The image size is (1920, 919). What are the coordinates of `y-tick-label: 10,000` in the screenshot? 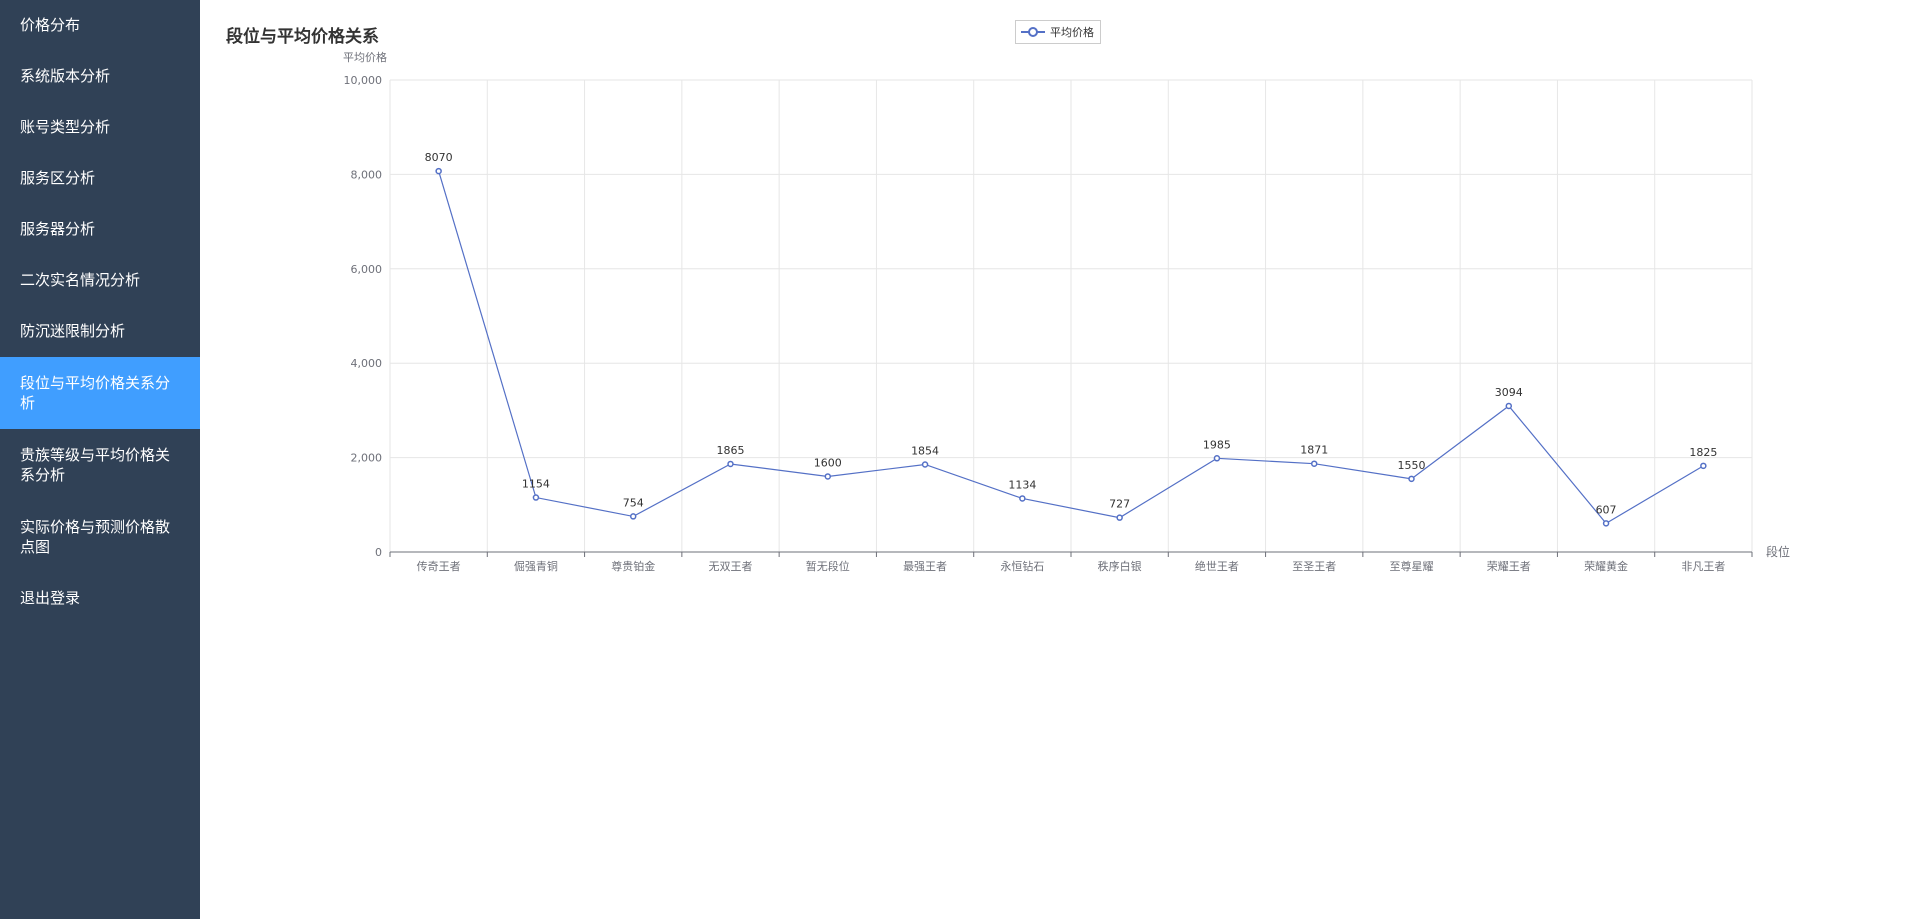 It's located at (363, 80).